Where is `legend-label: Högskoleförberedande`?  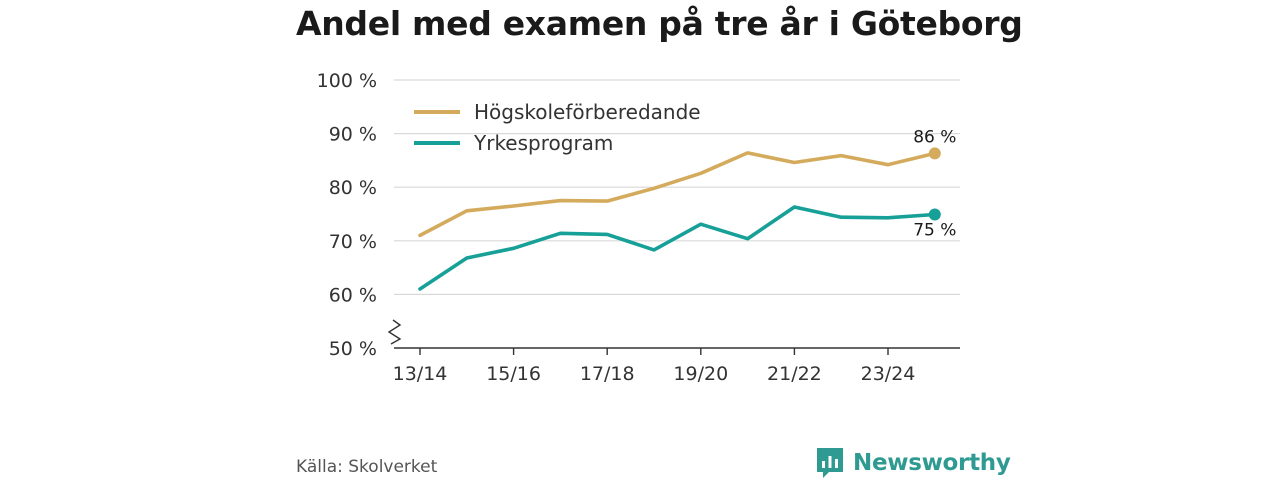 legend-label: Högskoleförberedande is located at coordinates (587, 112).